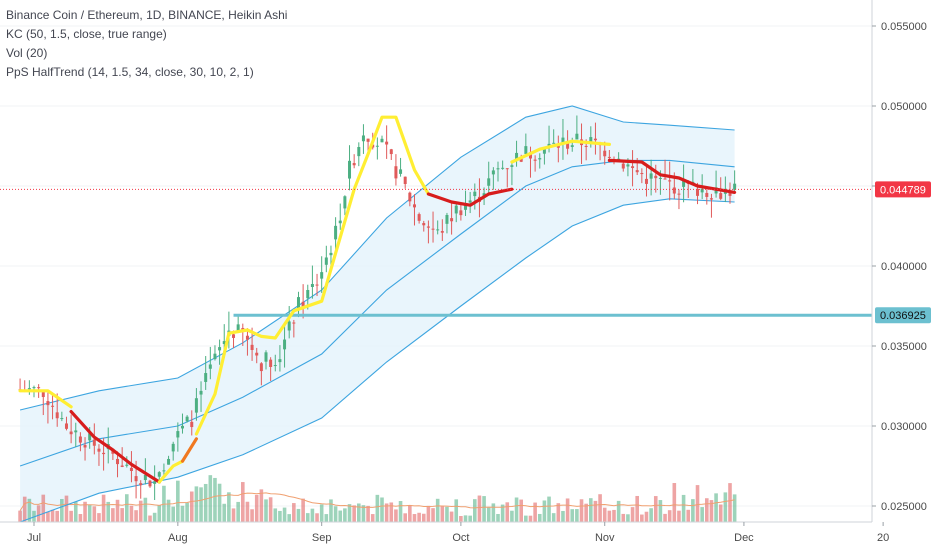  I want to click on halftrend-down-segment, so click(470, 197).